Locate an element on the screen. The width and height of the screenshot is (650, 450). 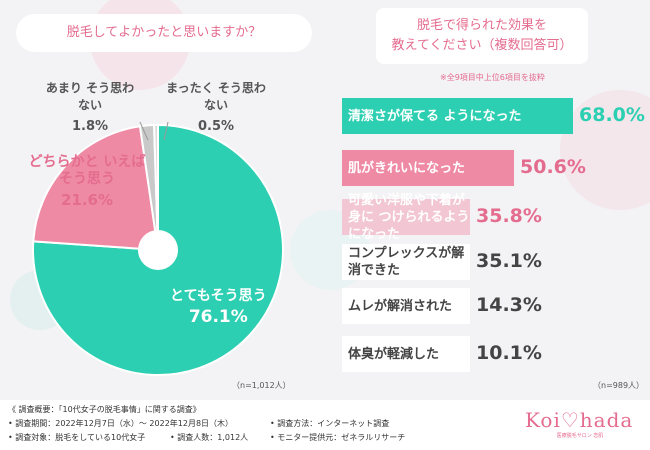
pie-label-not-at-all: まったく そう思わない 0.5% is located at coordinates (216, 107).